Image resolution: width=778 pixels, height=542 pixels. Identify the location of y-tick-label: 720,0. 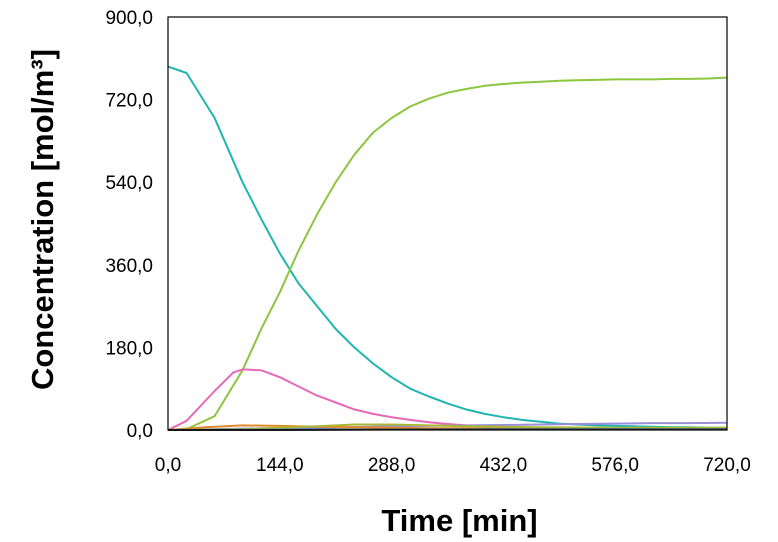
(129, 101).